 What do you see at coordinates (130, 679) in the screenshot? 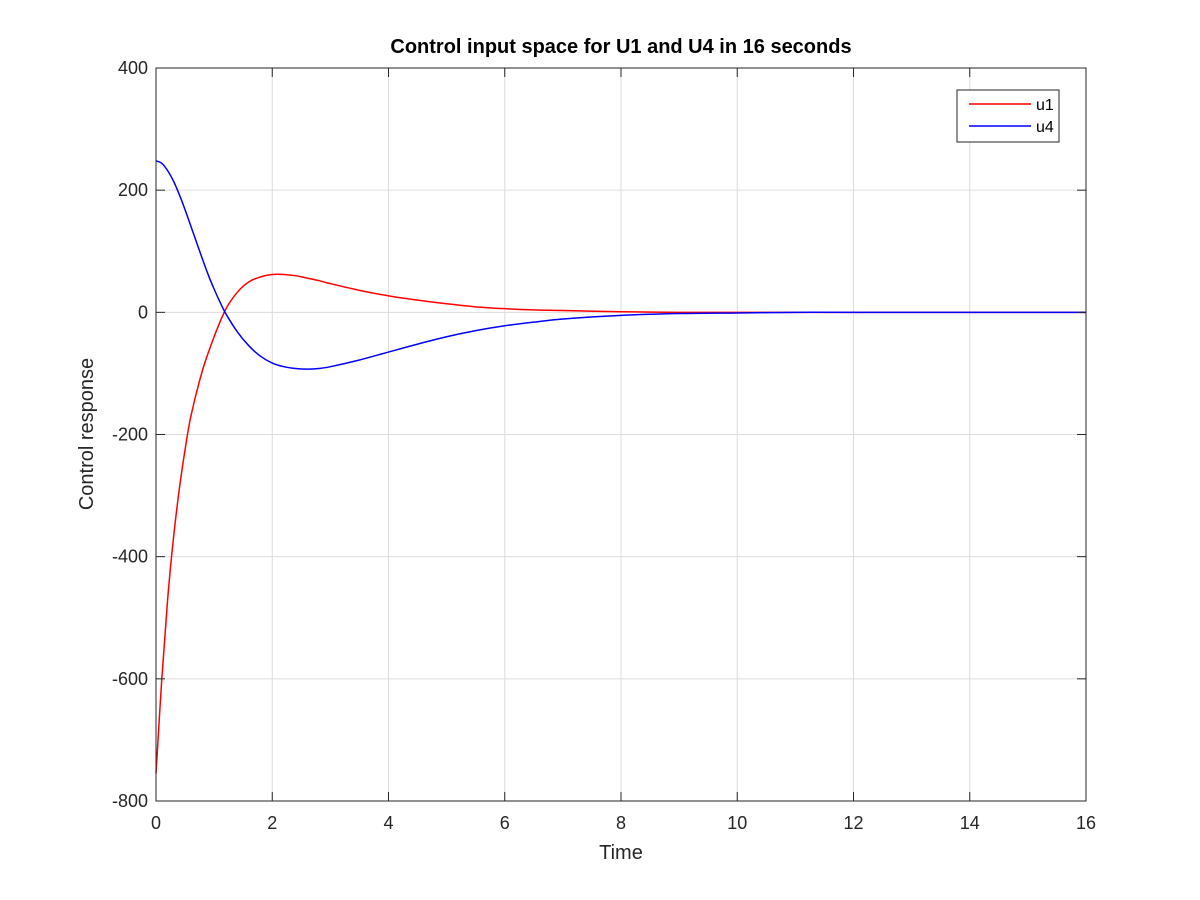
I see `y-tick-label: -600` at bounding box center [130, 679].